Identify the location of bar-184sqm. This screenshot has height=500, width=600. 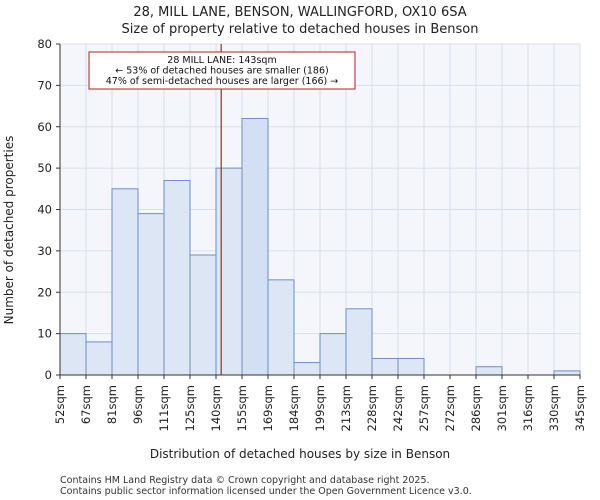
(307, 369).